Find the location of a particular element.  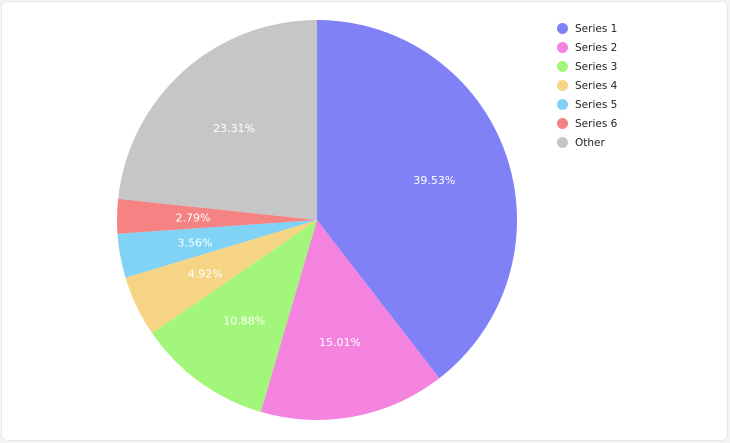

legend-item-6: Series 6 is located at coordinates (587, 123).